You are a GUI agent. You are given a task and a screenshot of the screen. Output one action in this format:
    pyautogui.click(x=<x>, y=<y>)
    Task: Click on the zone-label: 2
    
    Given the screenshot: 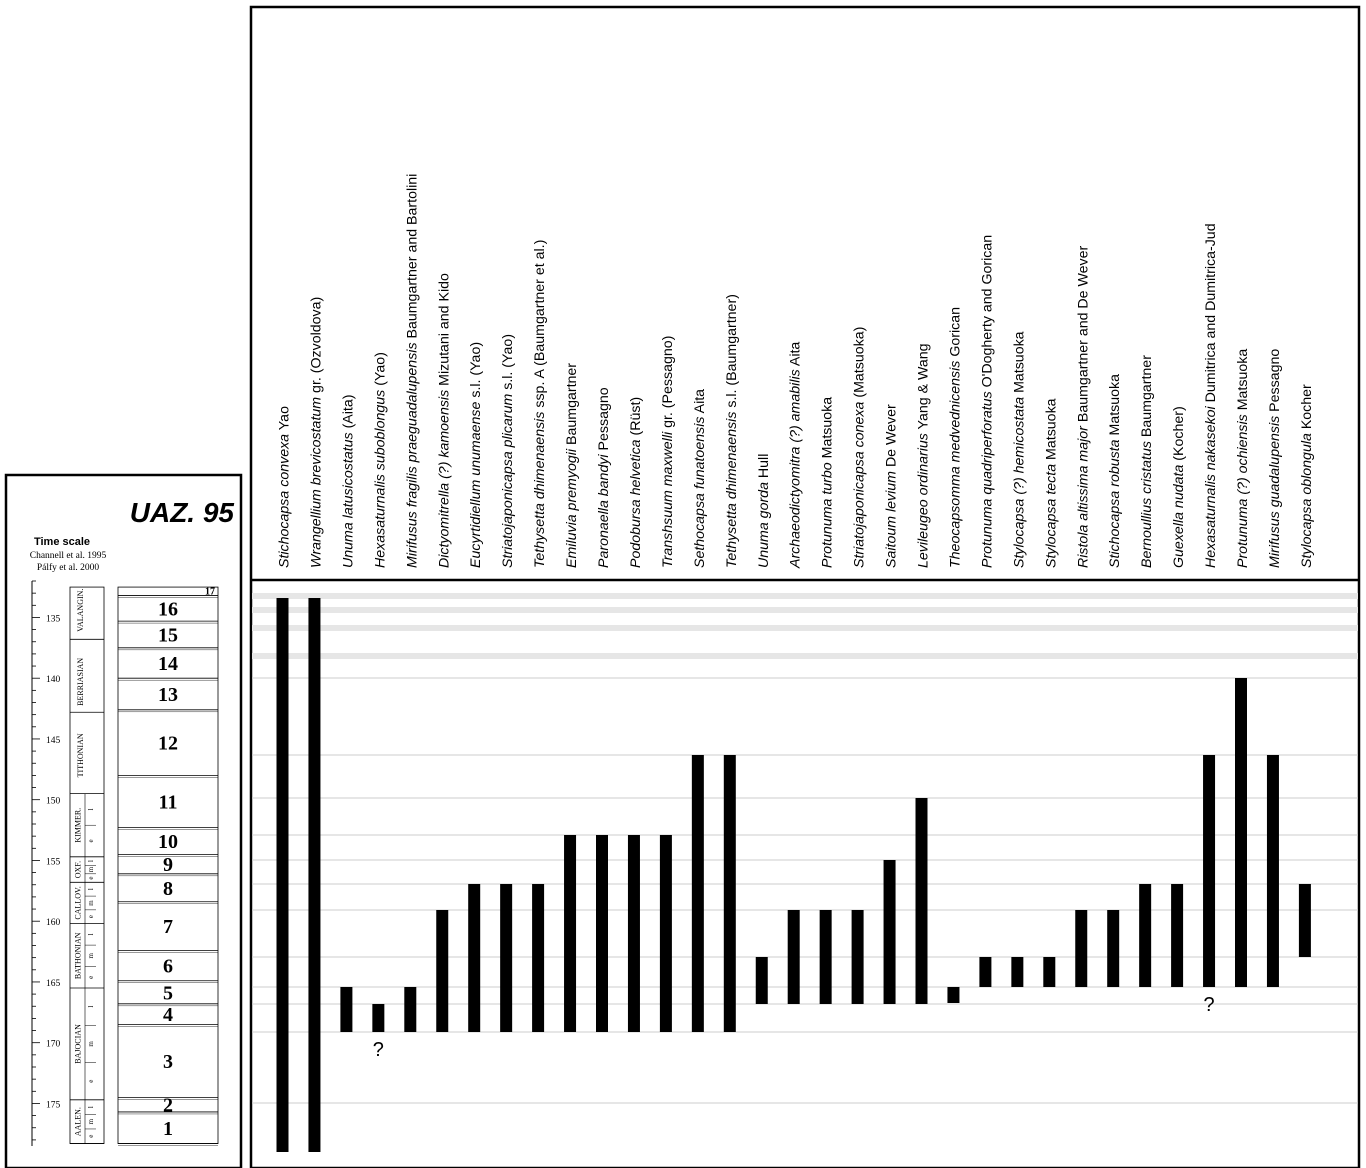 What is the action you would take?
    pyautogui.click(x=168, y=1106)
    